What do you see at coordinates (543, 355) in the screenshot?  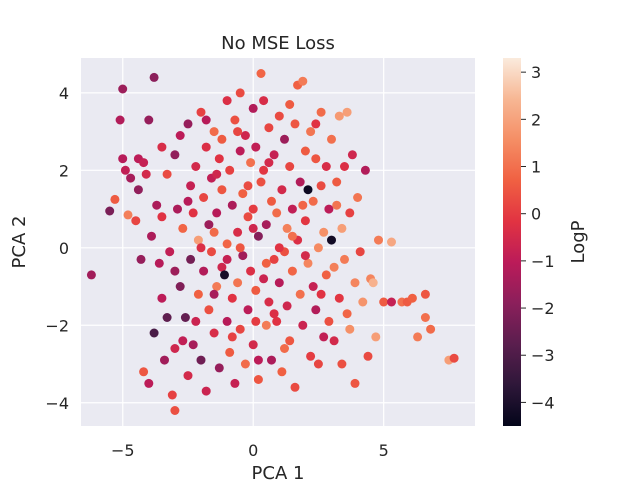 I see `colorbar-tick-label: −3` at bounding box center [543, 355].